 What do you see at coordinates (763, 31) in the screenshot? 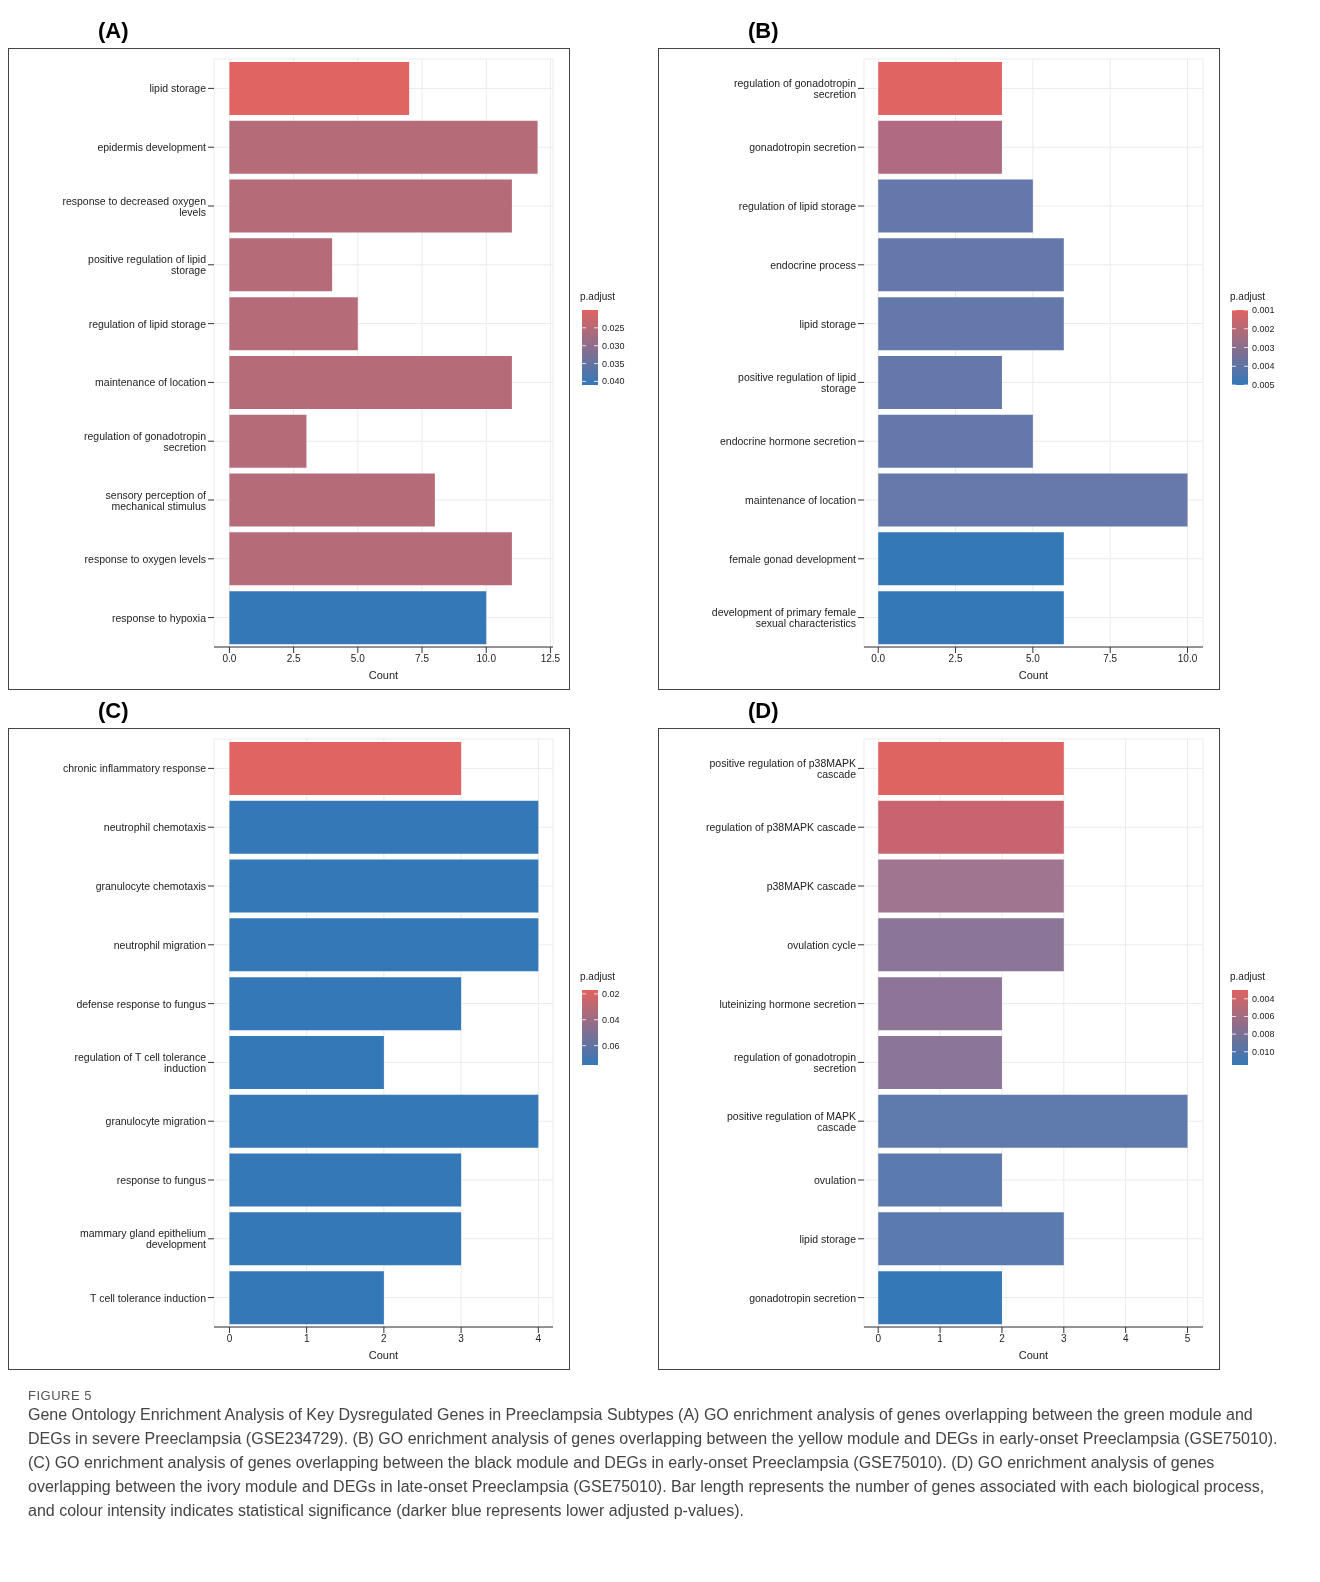
I see `chart-title: (B)` at bounding box center [763, 31].